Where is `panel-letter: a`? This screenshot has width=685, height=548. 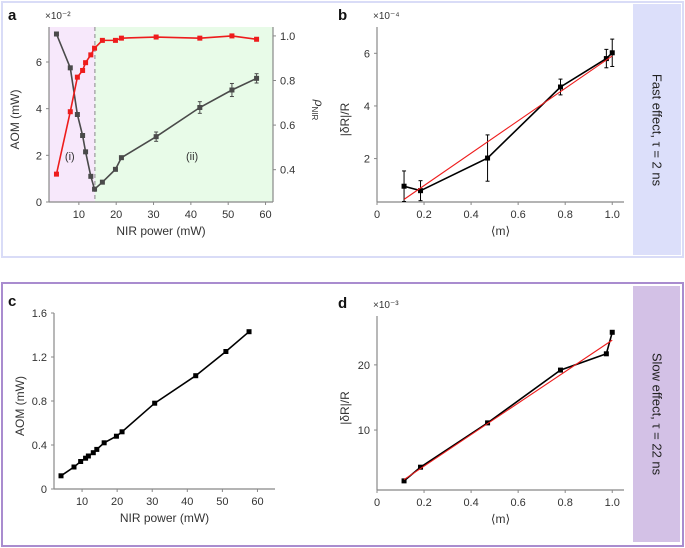 panel-letter: a is located at coordinates (12, 15).